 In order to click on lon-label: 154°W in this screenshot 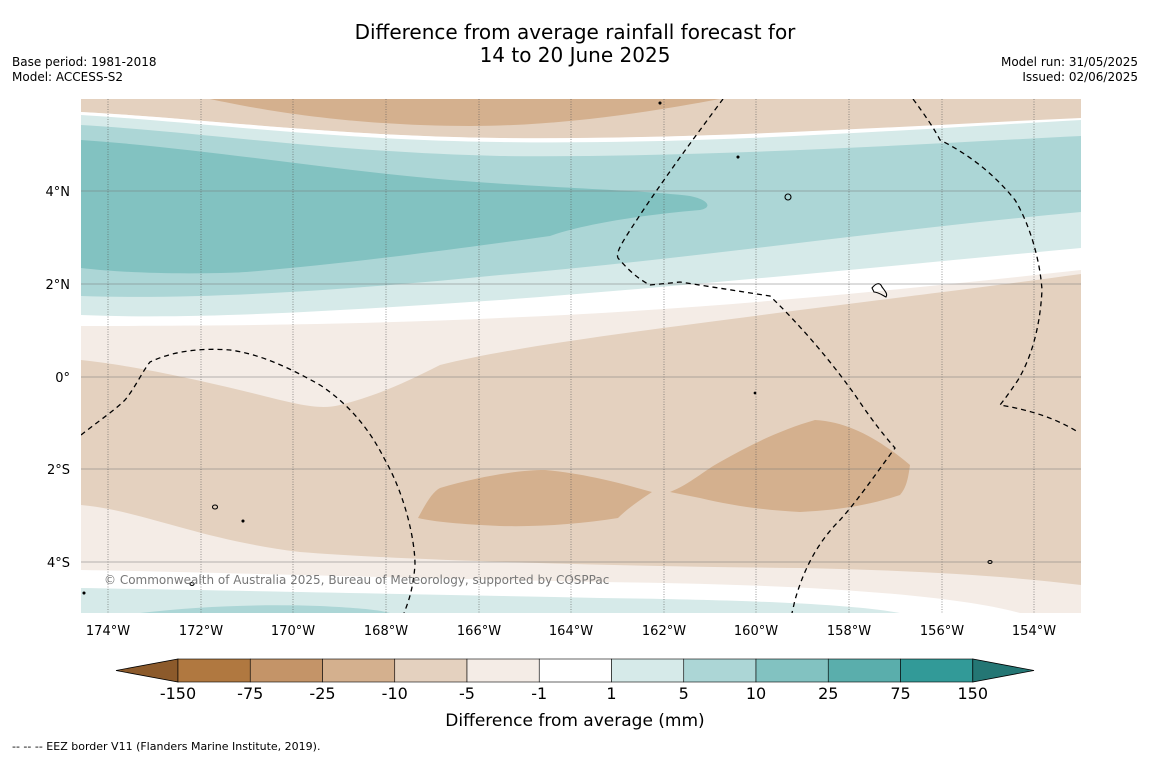, I will do `click(1034, 631)`.